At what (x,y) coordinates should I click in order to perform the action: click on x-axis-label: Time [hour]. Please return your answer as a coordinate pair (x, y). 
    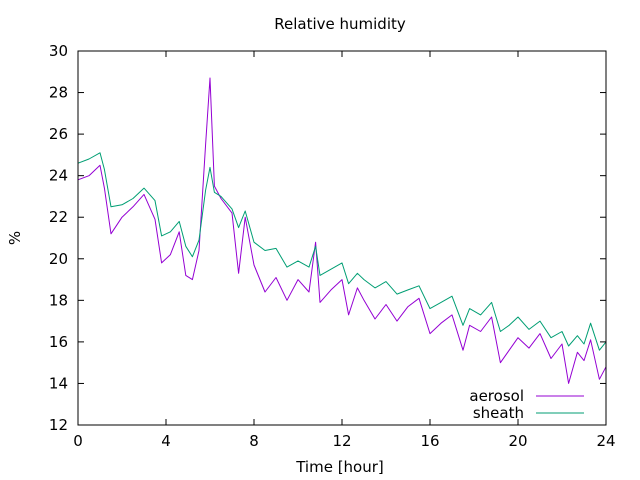
    Looking at the image, I should click on (339, 467).